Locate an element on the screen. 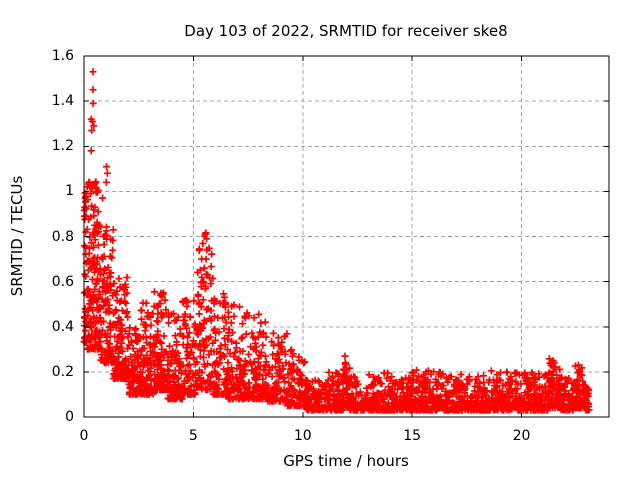  y-tick-label: 0.6 is located at coordinates (62, 281).